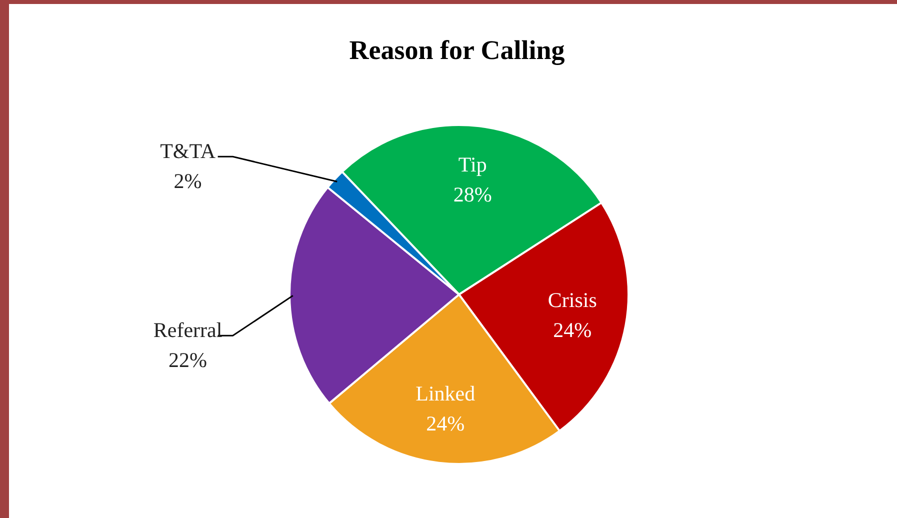 This screenshot has width=897, height=518. I want to click on chart-title: Reason for Calling, so click(457, 49).